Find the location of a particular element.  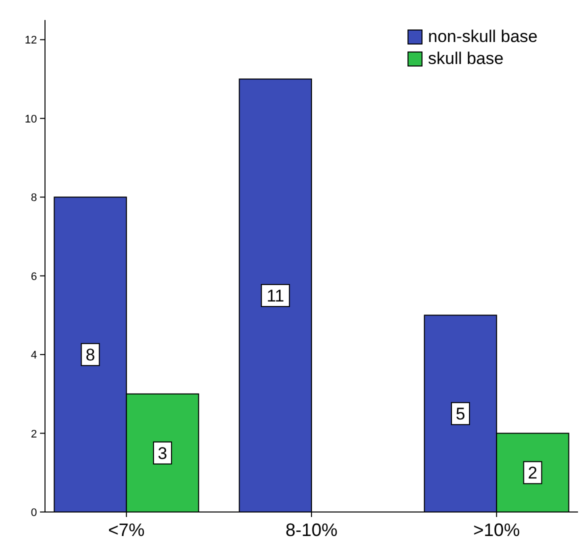

y-tick-label: 8 is located at coordinates (33, 198).